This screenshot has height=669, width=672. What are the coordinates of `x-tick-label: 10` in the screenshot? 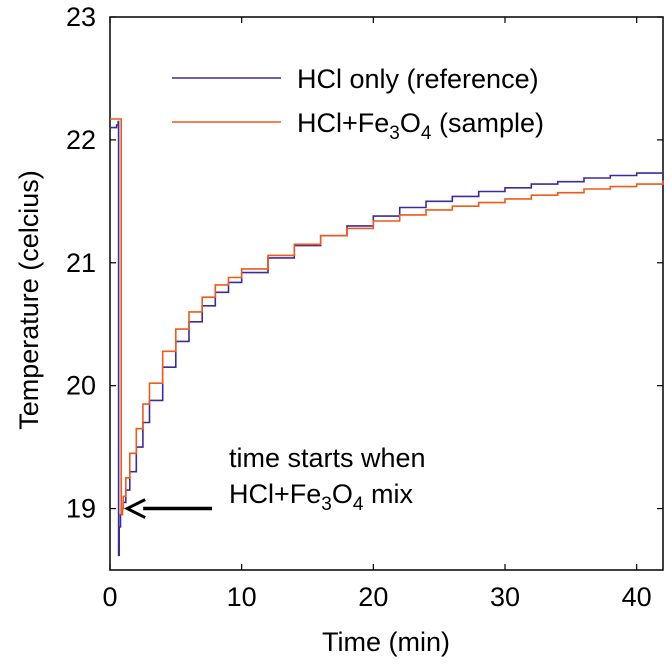 It's located at (242, 597).